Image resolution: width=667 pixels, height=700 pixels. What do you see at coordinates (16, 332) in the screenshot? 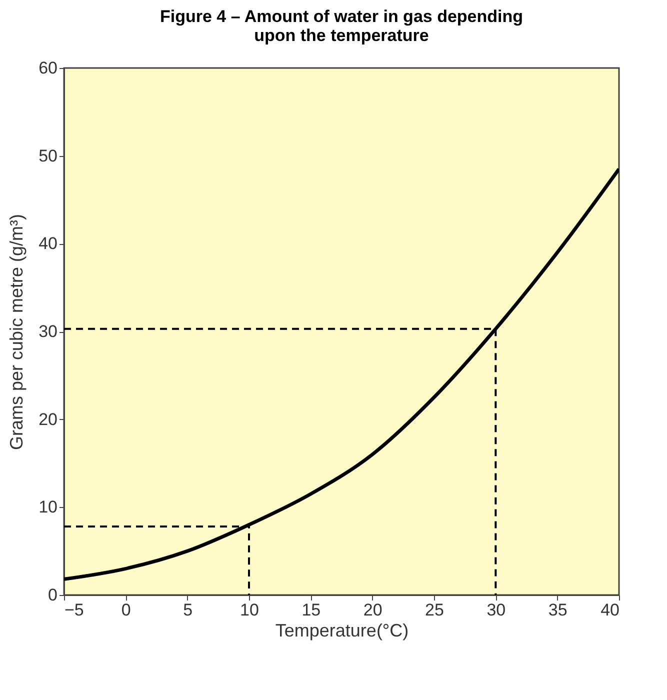
I see `y-axis-title: Grams per cubic metre (g/m³)` at bounding box center [16, 332].